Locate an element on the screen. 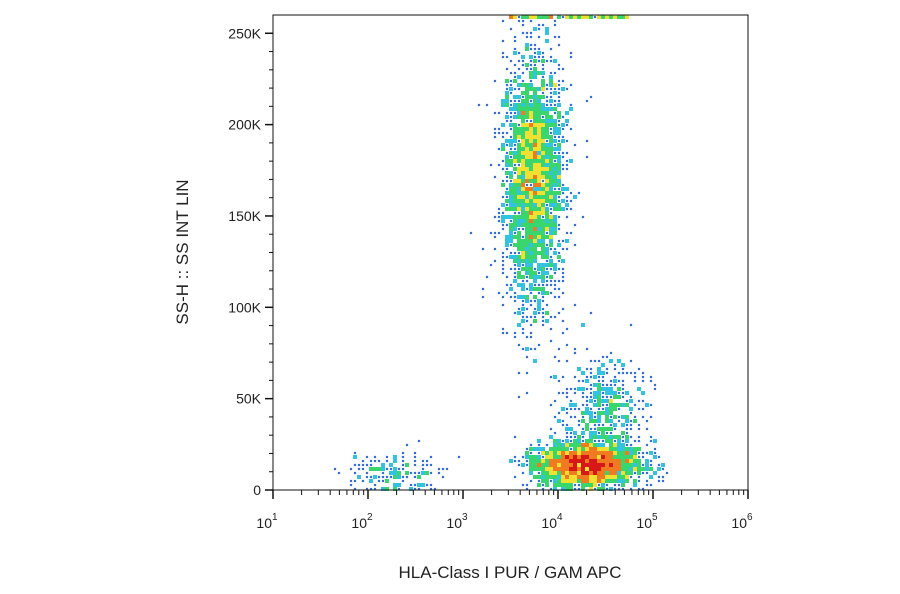 The width and height of the screenshot is (900, 594). x-tick-base: 10 is located at coordinates (644, 523).